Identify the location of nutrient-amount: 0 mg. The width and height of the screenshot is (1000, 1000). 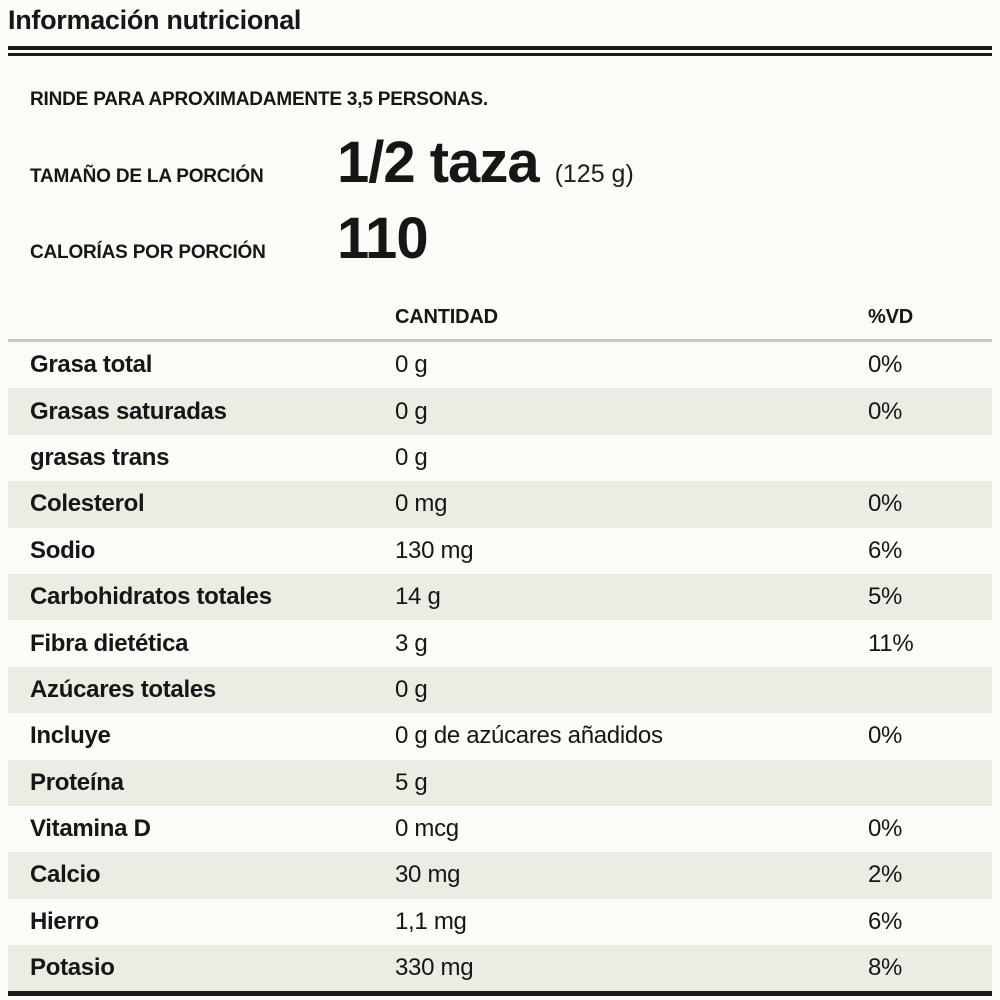
(421, 504).